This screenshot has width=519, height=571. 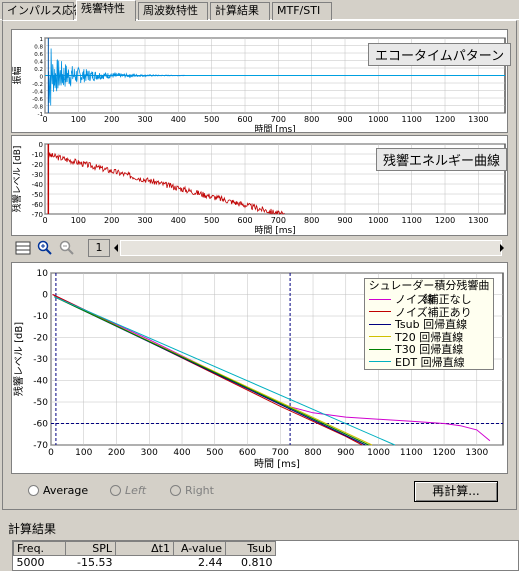 What do you see at coordinates (40, 115) in the screenshot?
I see `y-tick-label: -1` at bounding box center [40, 115].